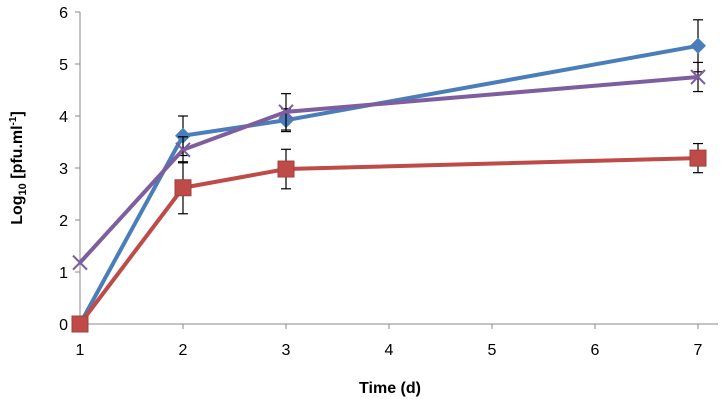 The image size is (724, 411). What do you see at coordinates (63, 13) in the screenshot?
I see `y-tick-label: 6` at bounding box center [63, 13].